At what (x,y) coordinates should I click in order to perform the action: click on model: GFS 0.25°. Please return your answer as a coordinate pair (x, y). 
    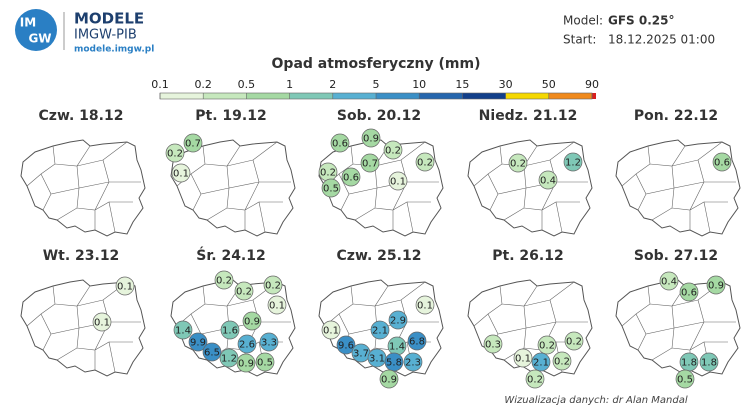
    Looking at the image, I should click on (641, 21).